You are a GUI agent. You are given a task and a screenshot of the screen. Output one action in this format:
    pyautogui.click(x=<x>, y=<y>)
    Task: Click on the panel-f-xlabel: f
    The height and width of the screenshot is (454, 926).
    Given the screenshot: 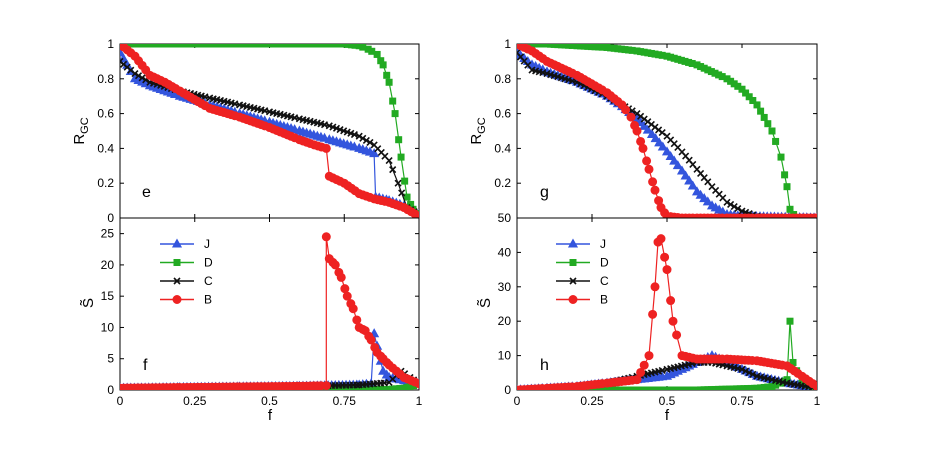 What is the action you would take?
    pyautogui.click(x=270, y=415)
    